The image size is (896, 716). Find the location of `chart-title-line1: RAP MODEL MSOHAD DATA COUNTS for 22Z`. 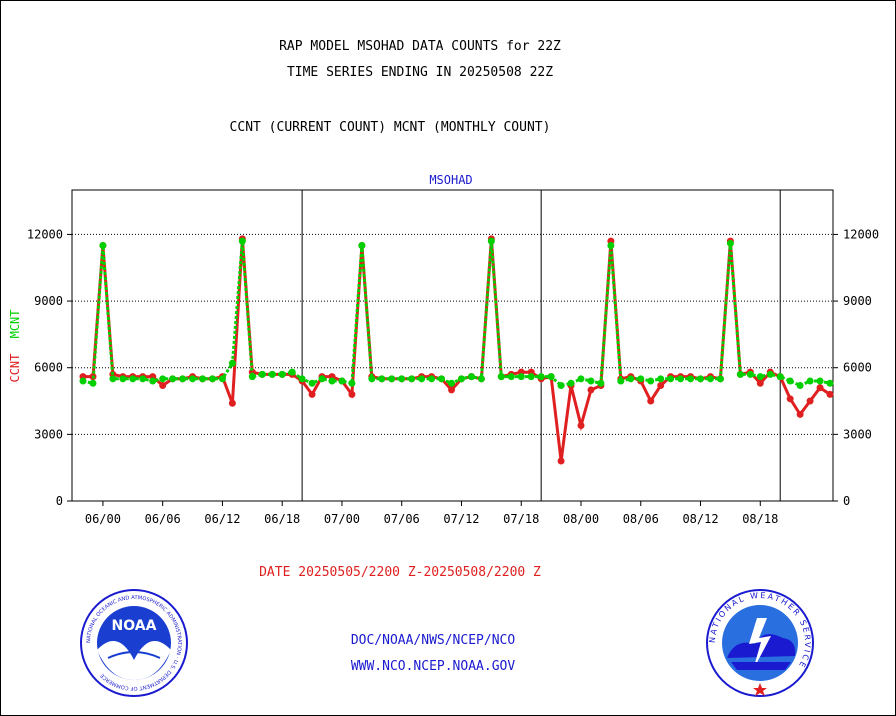

chart-title-line1: RAP MODEL MSOHAD DATA COUNTS for 22Z is located at coordinates (420, 46).